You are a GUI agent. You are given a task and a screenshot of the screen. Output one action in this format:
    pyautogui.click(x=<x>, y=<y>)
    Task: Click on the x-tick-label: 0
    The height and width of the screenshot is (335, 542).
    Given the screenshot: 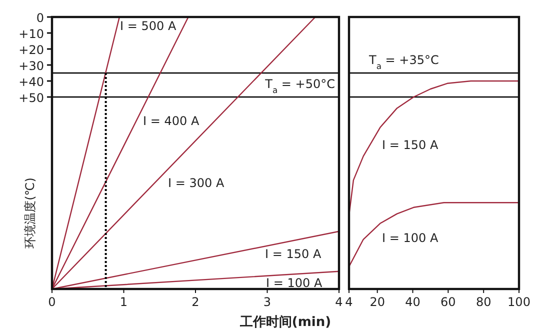 What is the action you would take?
    pyautogui.click(x=52, y=302)
    